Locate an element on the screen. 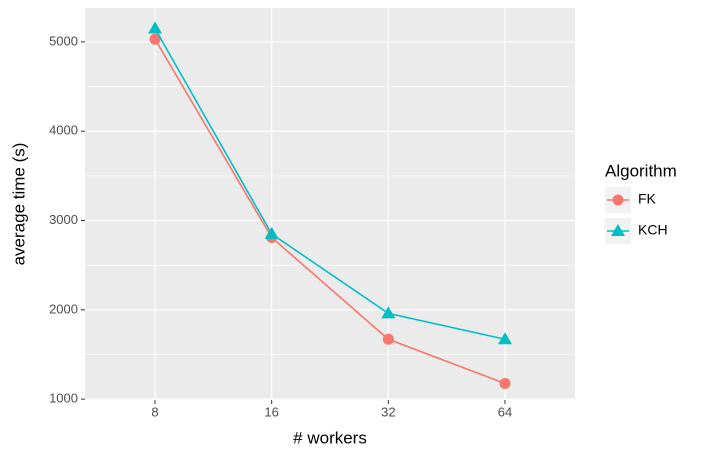 This screenshot has width=706, height=455. x-tick-label: 16 is located at coordinates (271, 411).